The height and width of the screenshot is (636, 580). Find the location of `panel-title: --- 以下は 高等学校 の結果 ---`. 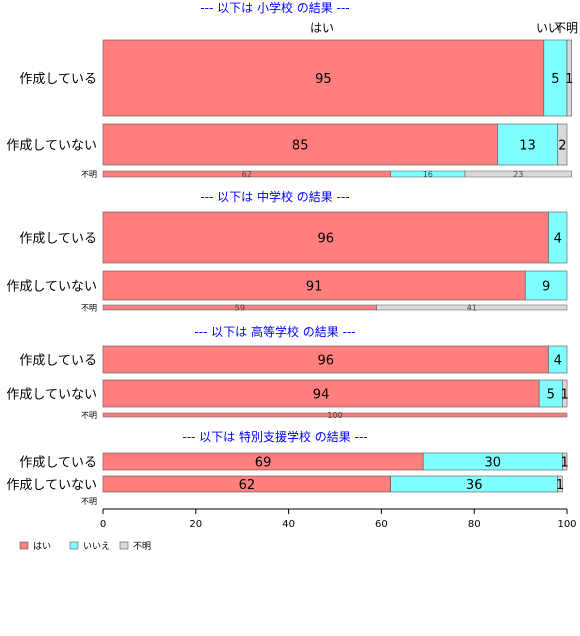

panel-title: --- 以下は 高等学校 の結果 --- is located at coordinates (274, 331).